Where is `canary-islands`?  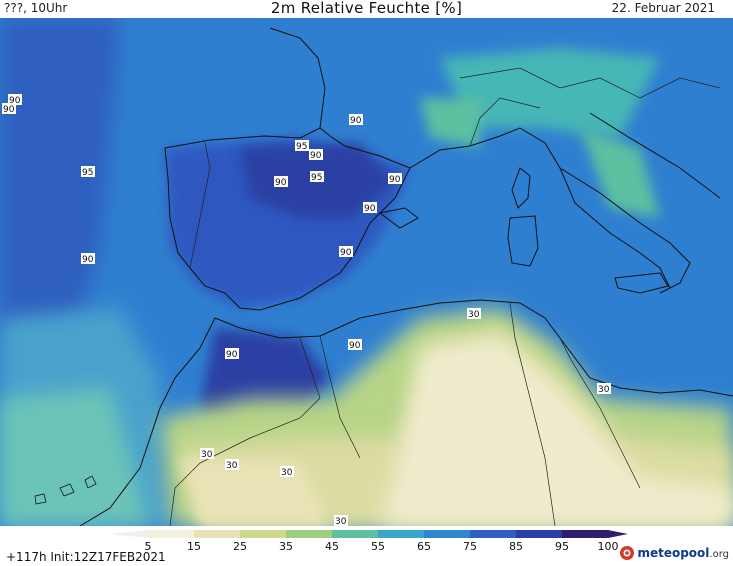
canary-islands is located at coordinates (65, 490).